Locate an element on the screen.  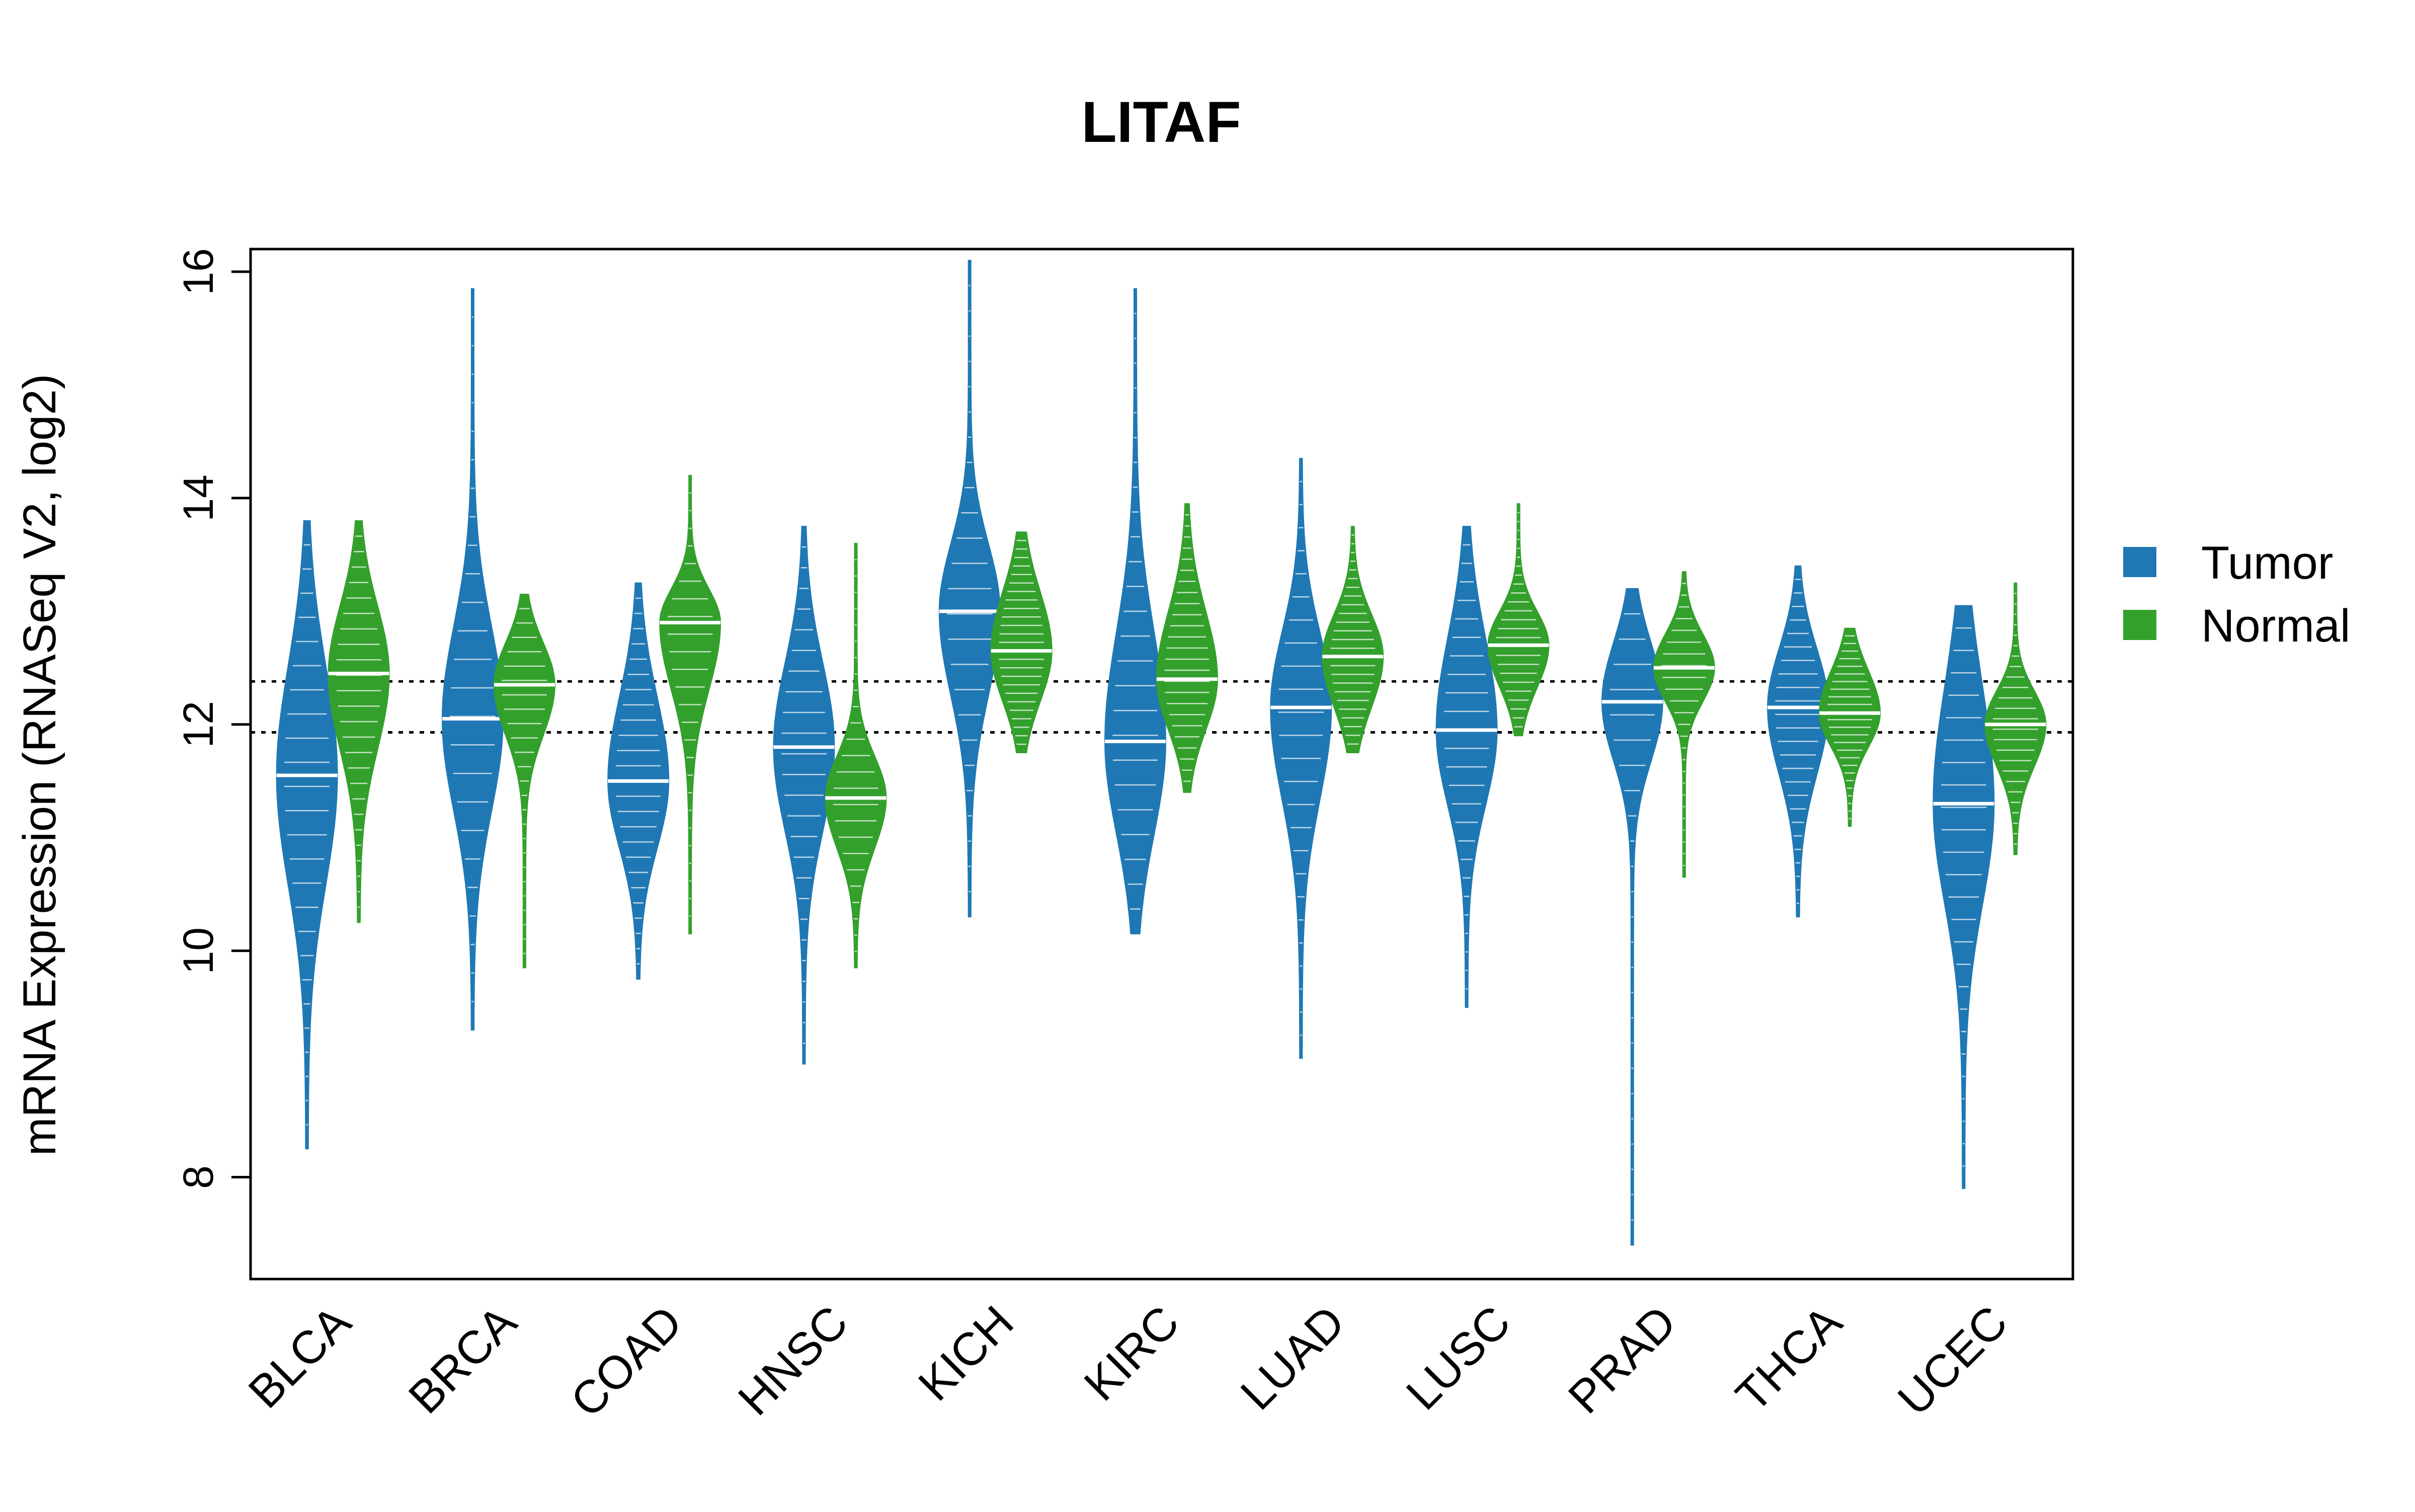
sample-marks-tumor-prad is located at coordinates (1632, 917).